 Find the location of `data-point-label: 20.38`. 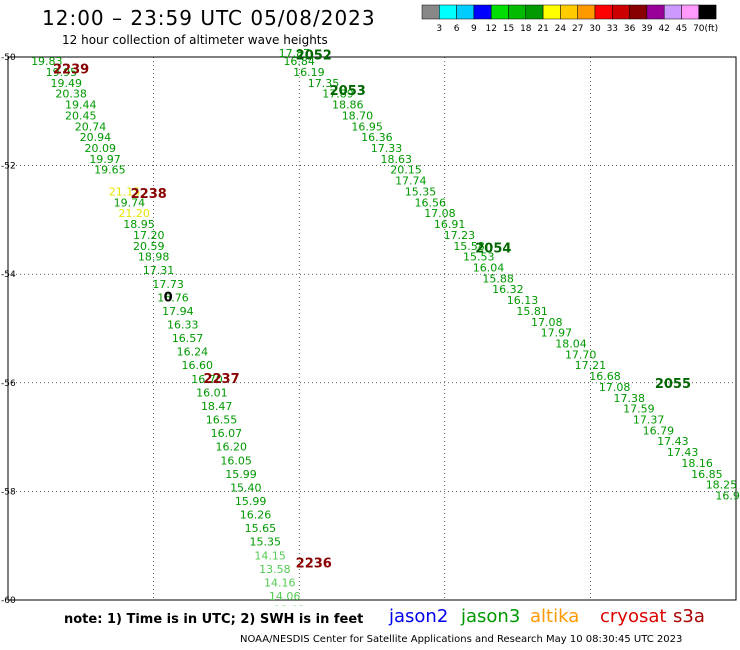

data-point-label: 20.38 is located at coordinates (71, 94).